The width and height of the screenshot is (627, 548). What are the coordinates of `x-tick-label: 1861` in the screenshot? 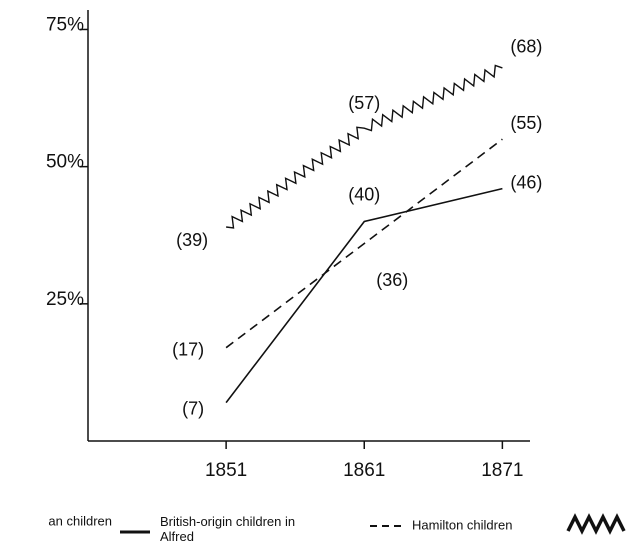 It's located at (364, 470).